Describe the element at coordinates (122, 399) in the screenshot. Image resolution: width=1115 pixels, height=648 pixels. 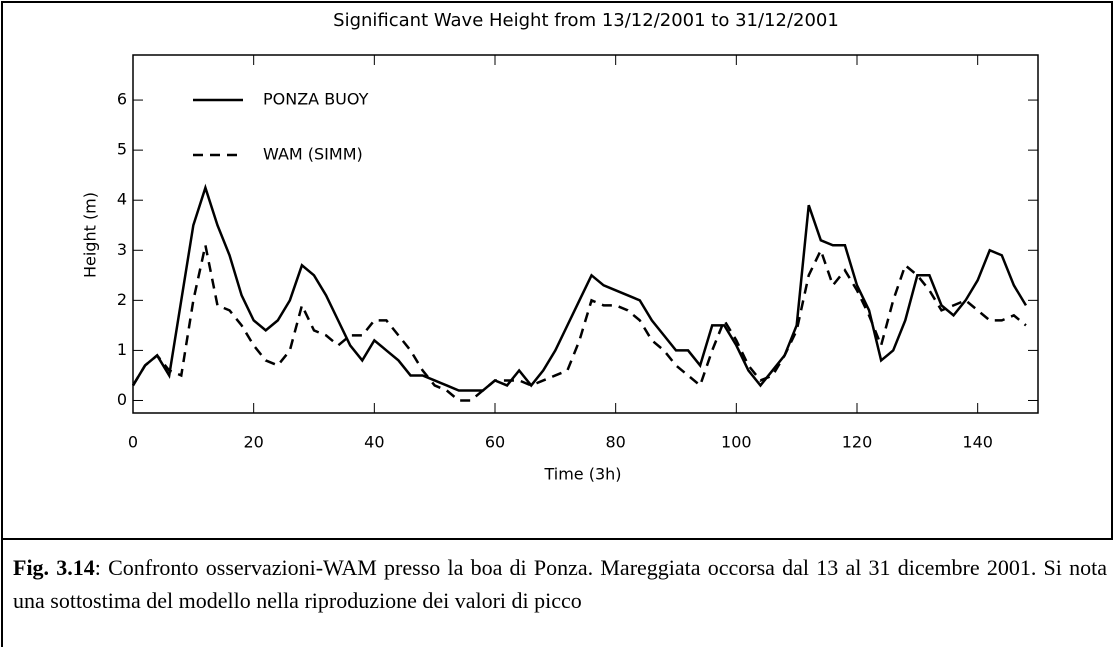
I see `y-tick-label: 0` at that location.